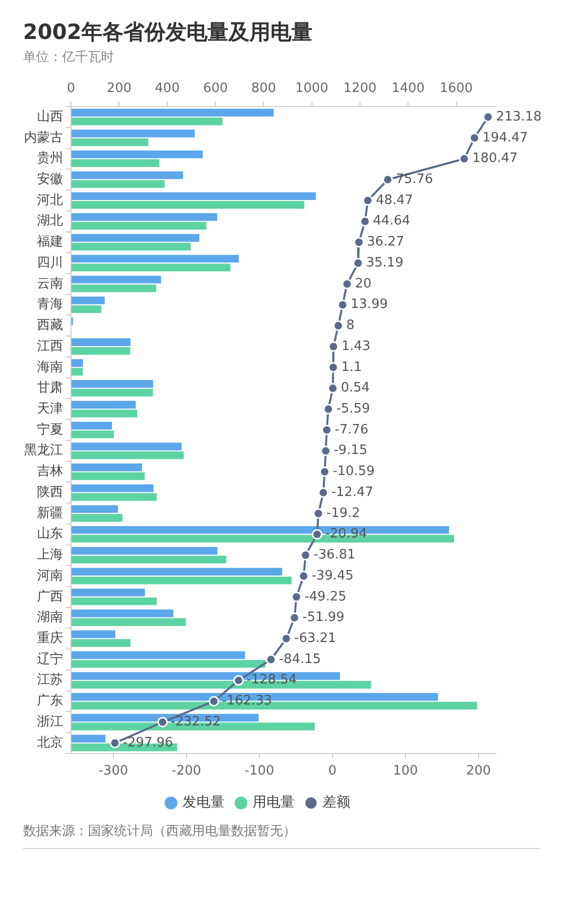  I want to click on data-label: -49.25, so click(325, 596).